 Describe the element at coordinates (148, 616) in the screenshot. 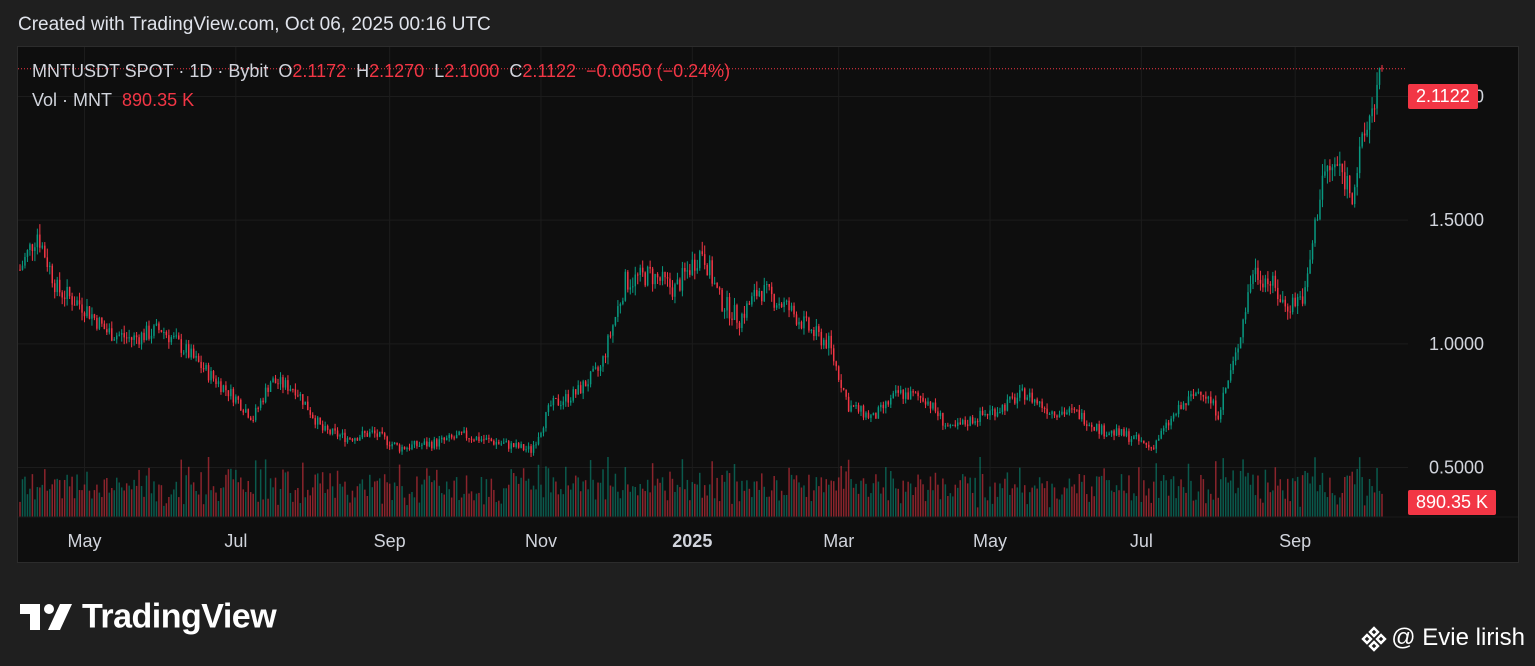

I see `tradingview-brand: TradingView` at that location.